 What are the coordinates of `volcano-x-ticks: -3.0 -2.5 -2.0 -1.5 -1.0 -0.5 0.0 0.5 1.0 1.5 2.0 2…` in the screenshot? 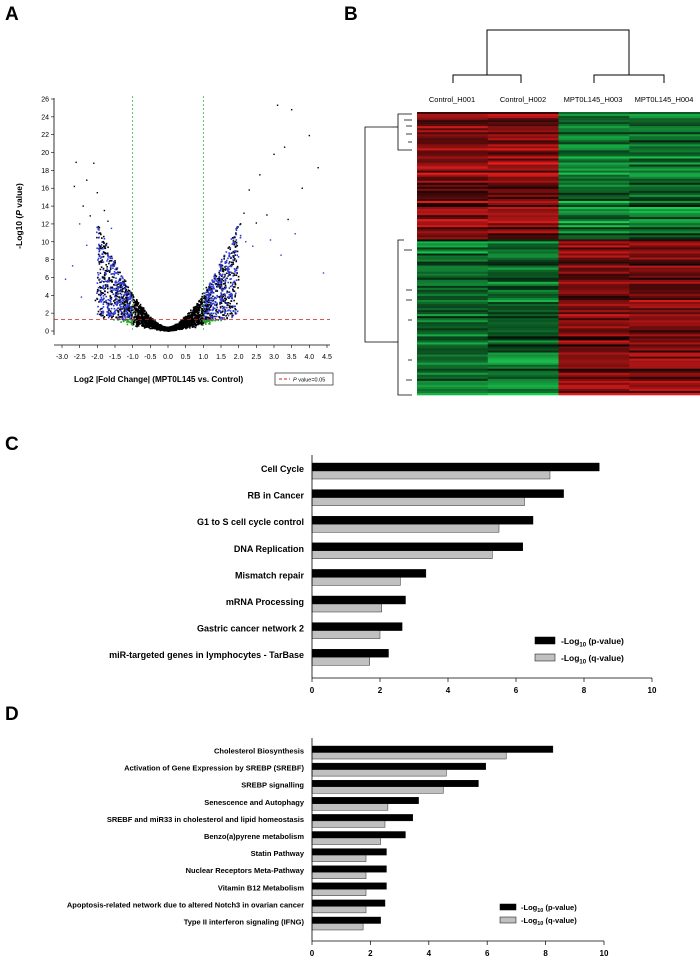 It's located at (194, 353).